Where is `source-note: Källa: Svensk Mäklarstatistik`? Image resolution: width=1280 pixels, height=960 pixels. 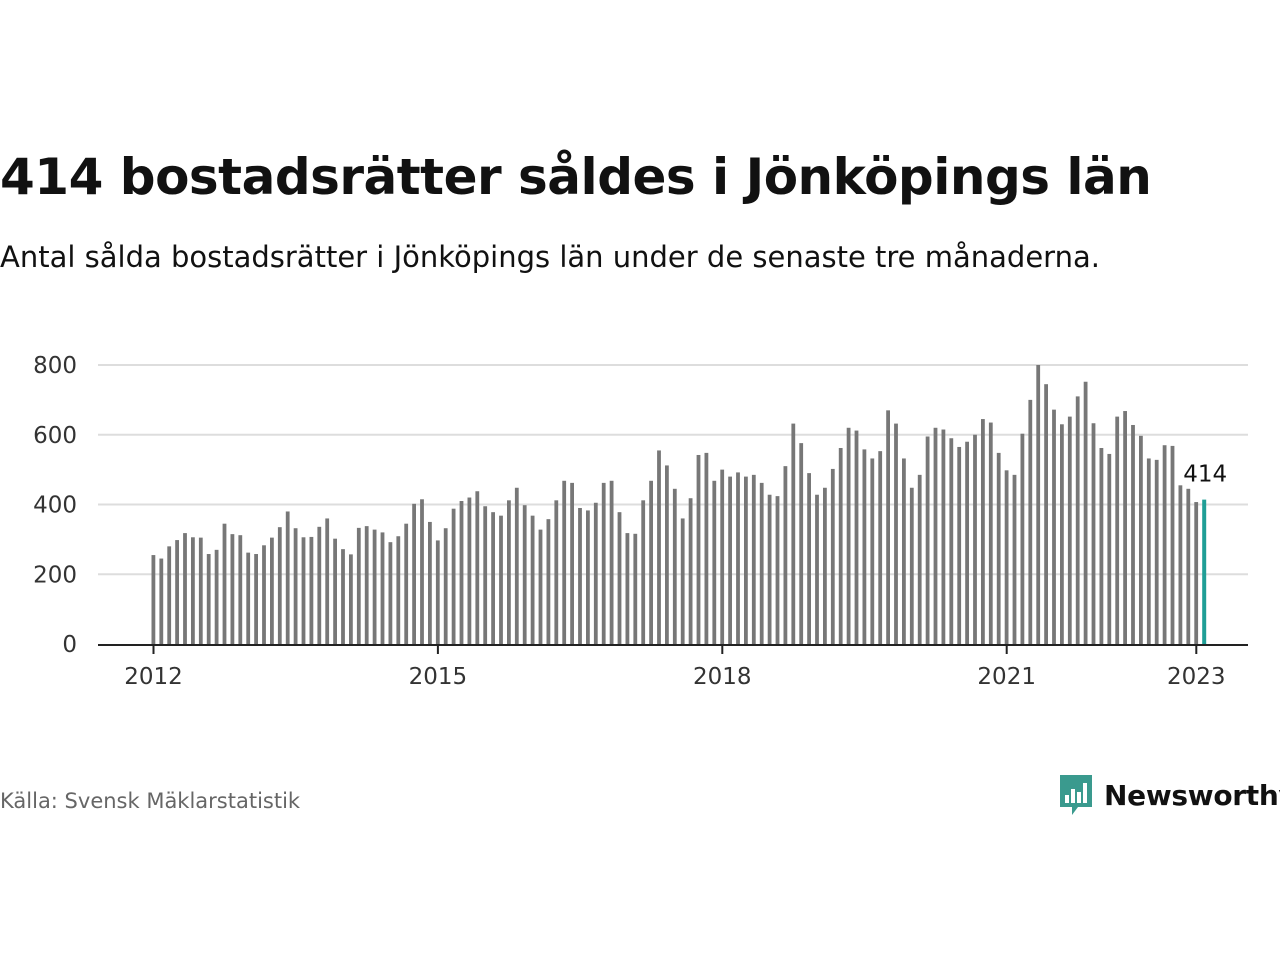 source-note: Källa: Svensk Mäklarstatistik is located at coordinates (150, 801).